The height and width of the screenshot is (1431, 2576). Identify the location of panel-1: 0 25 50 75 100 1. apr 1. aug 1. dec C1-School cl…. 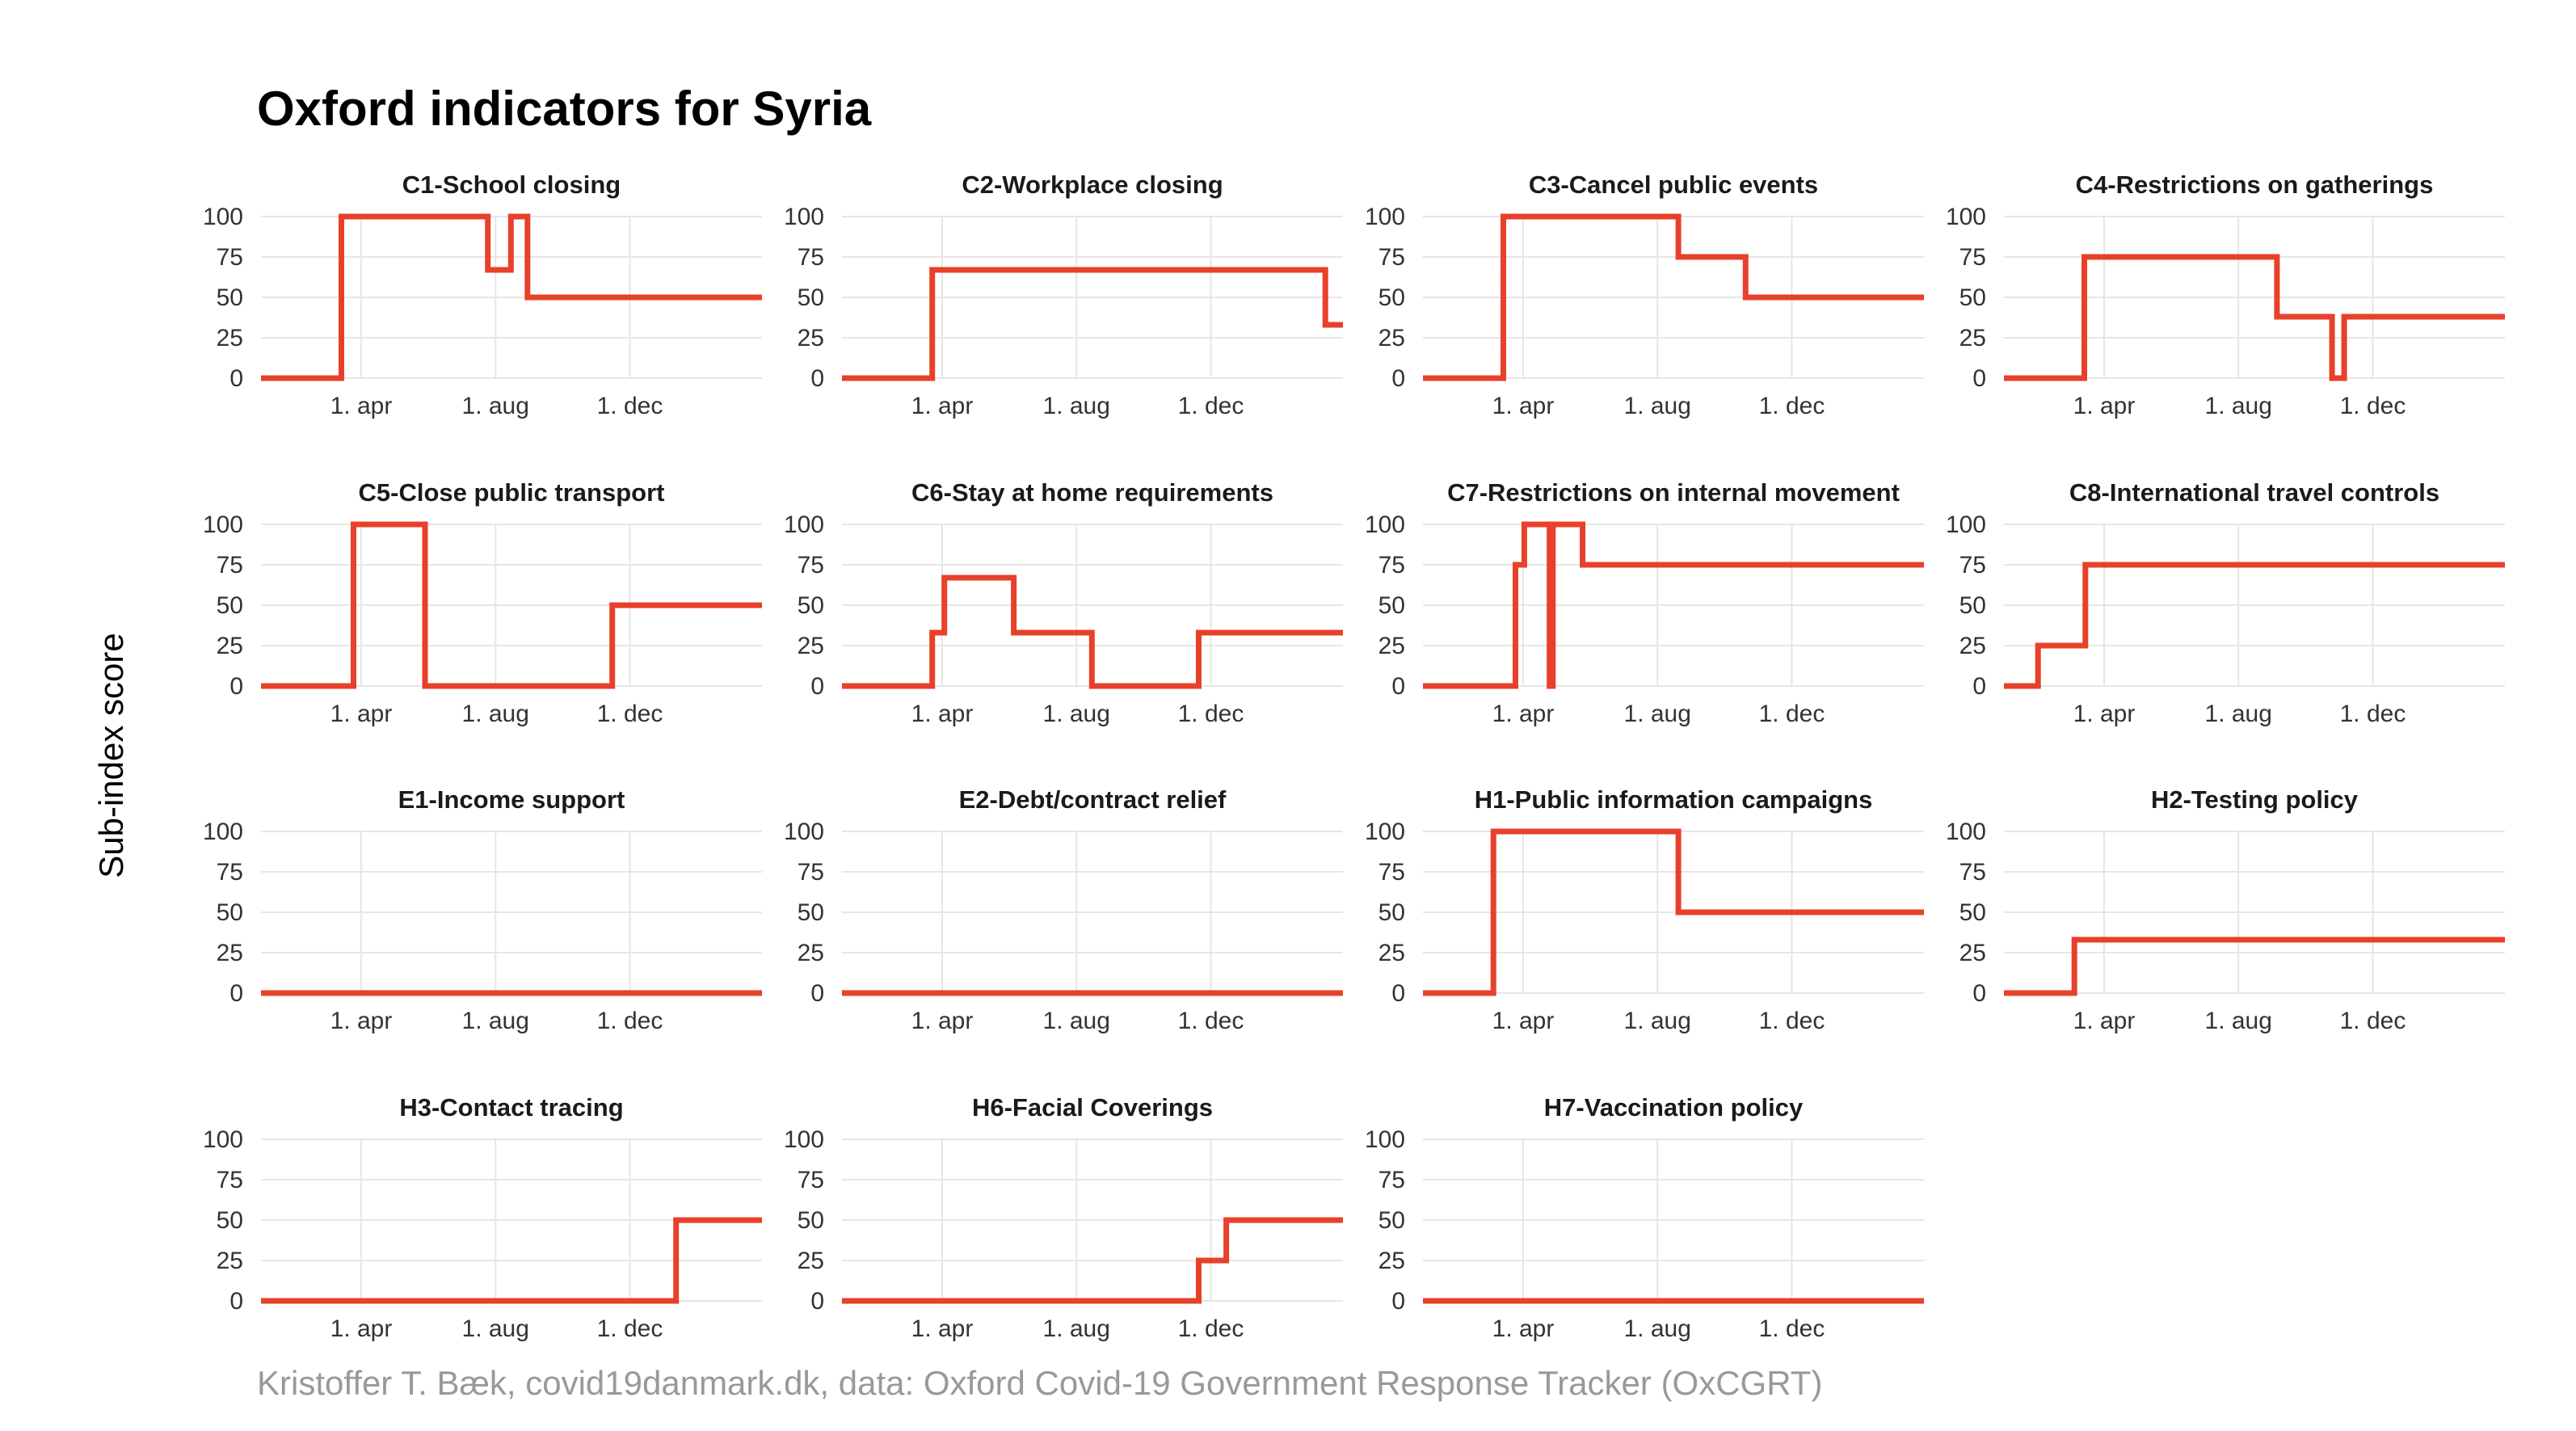
(482, 294).